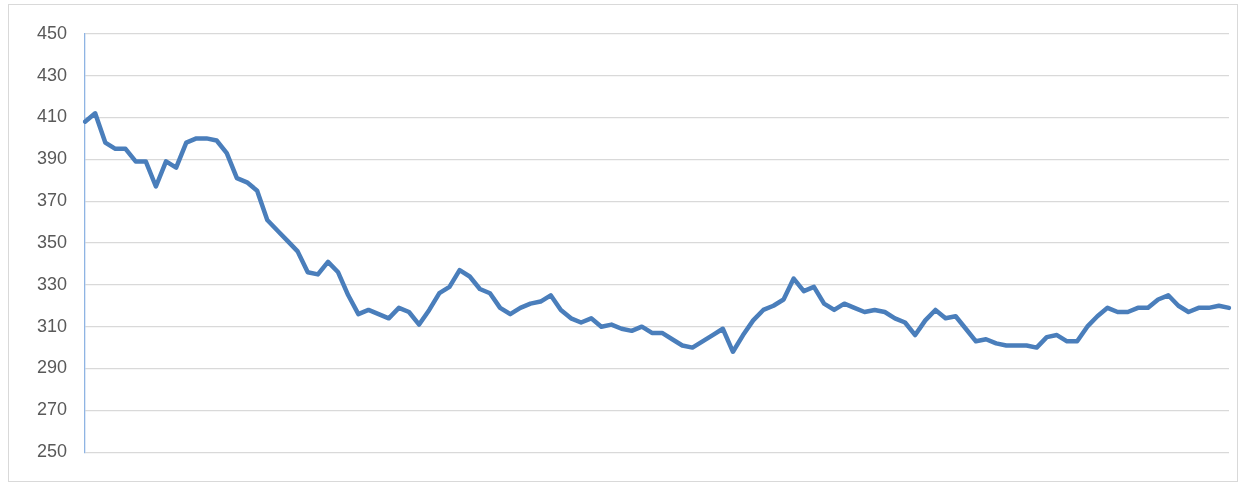 The width and height of the screenshot is (1244, 484). I want to click on y-tick-label: 290, so click(52, 367).